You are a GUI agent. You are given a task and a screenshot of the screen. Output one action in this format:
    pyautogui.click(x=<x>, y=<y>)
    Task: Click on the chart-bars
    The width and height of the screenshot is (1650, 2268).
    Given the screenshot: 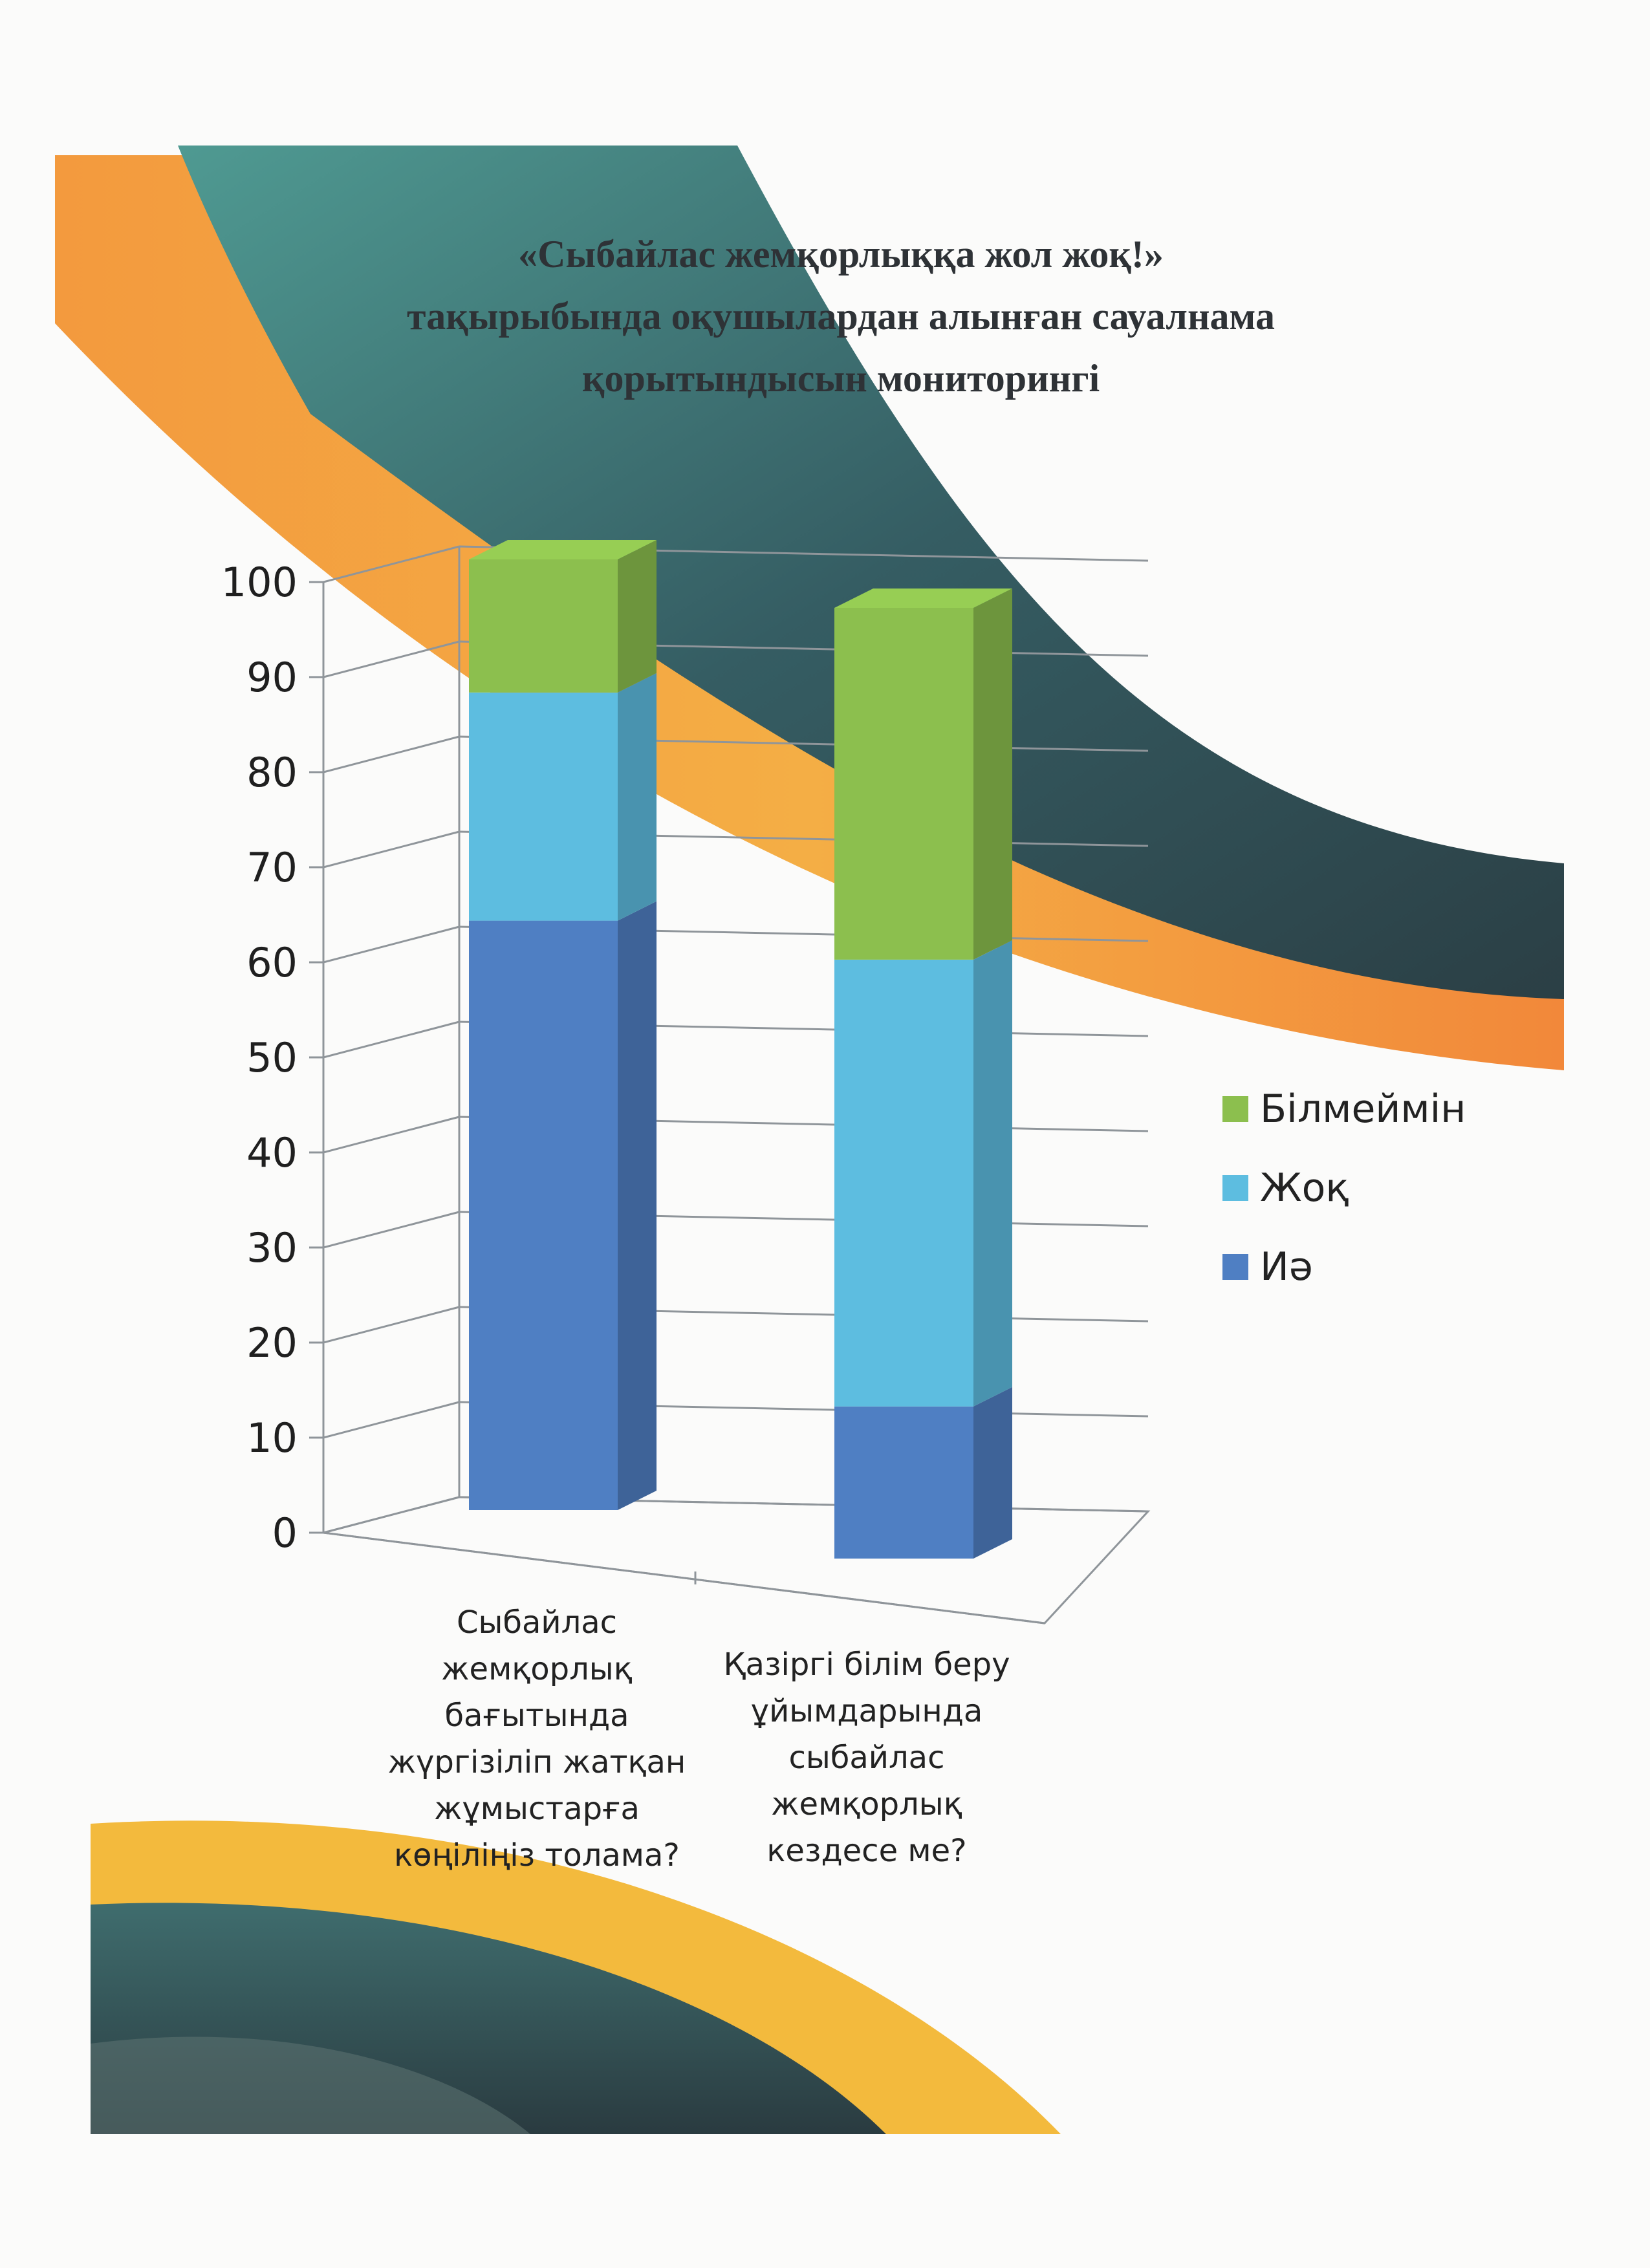 What is the action you would take?
    pyautogui.click(x=741, y=1049)
    